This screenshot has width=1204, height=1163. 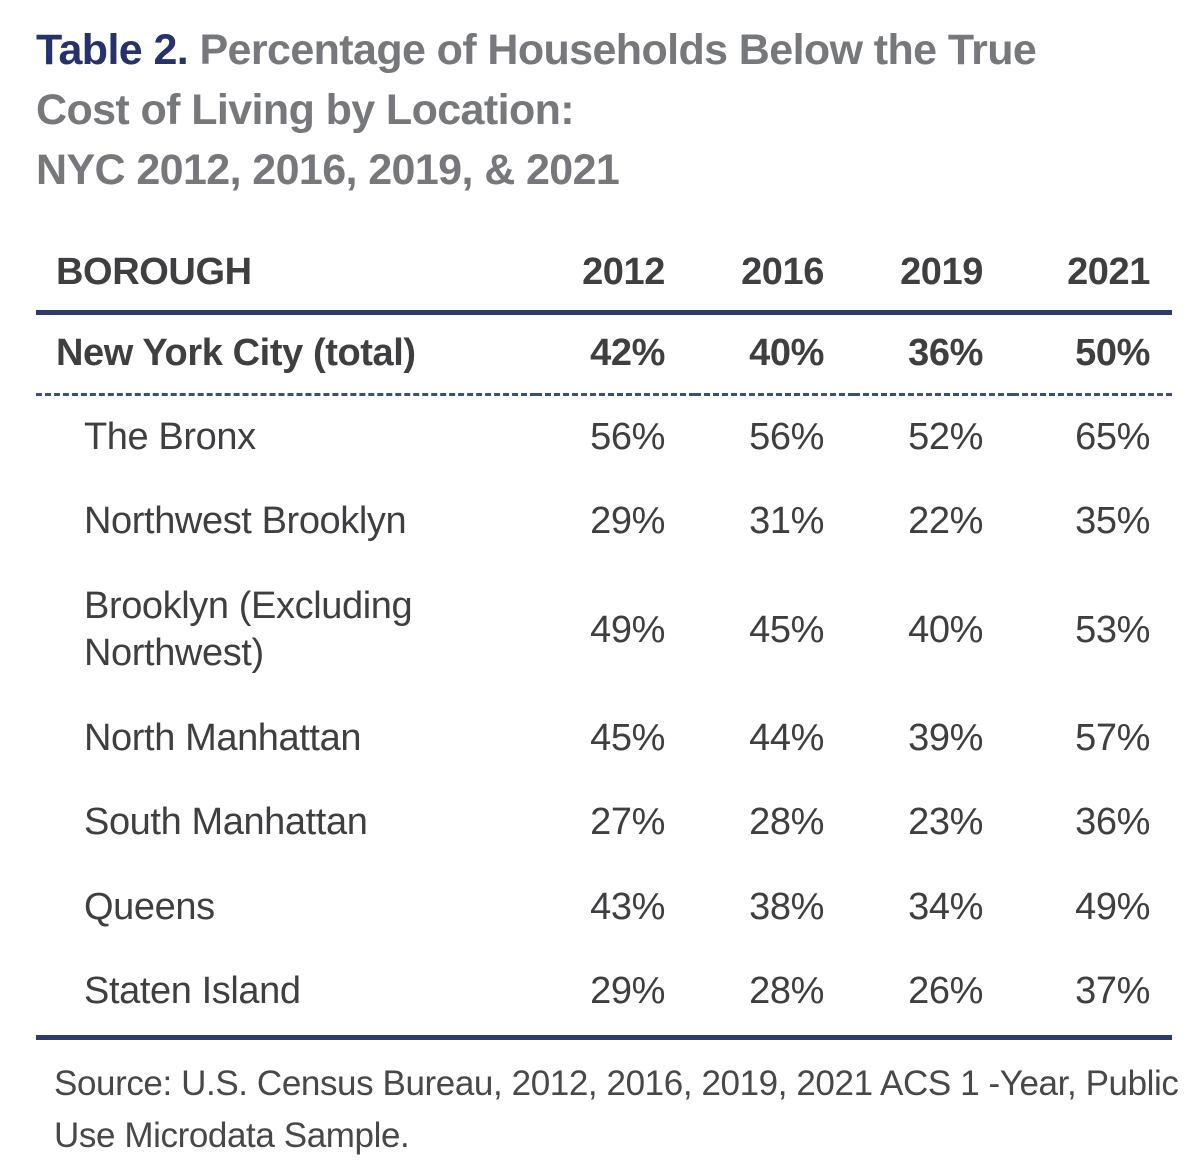 I want to click on value-cell: 52%, so click(x=945, y=436).